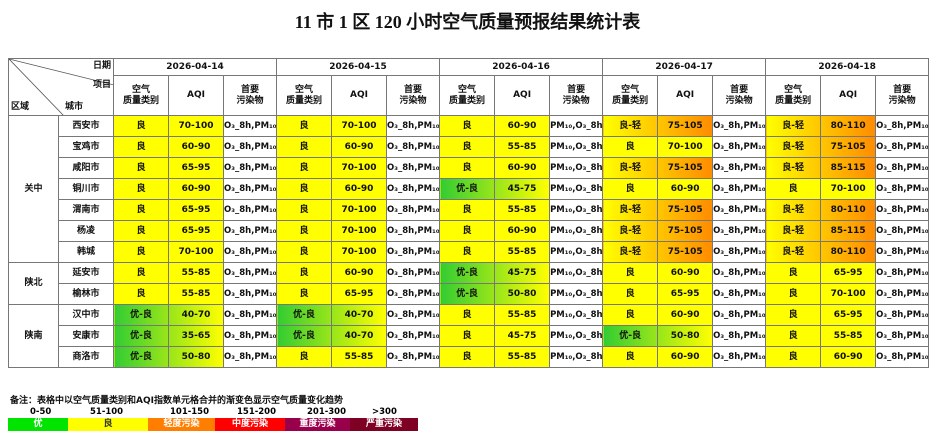 The height and width of the screenshot is (438, 935). Describe the element at coordinates (384, 424) in the screenshot. I see `legend-swatch: 严重污染` at that location.